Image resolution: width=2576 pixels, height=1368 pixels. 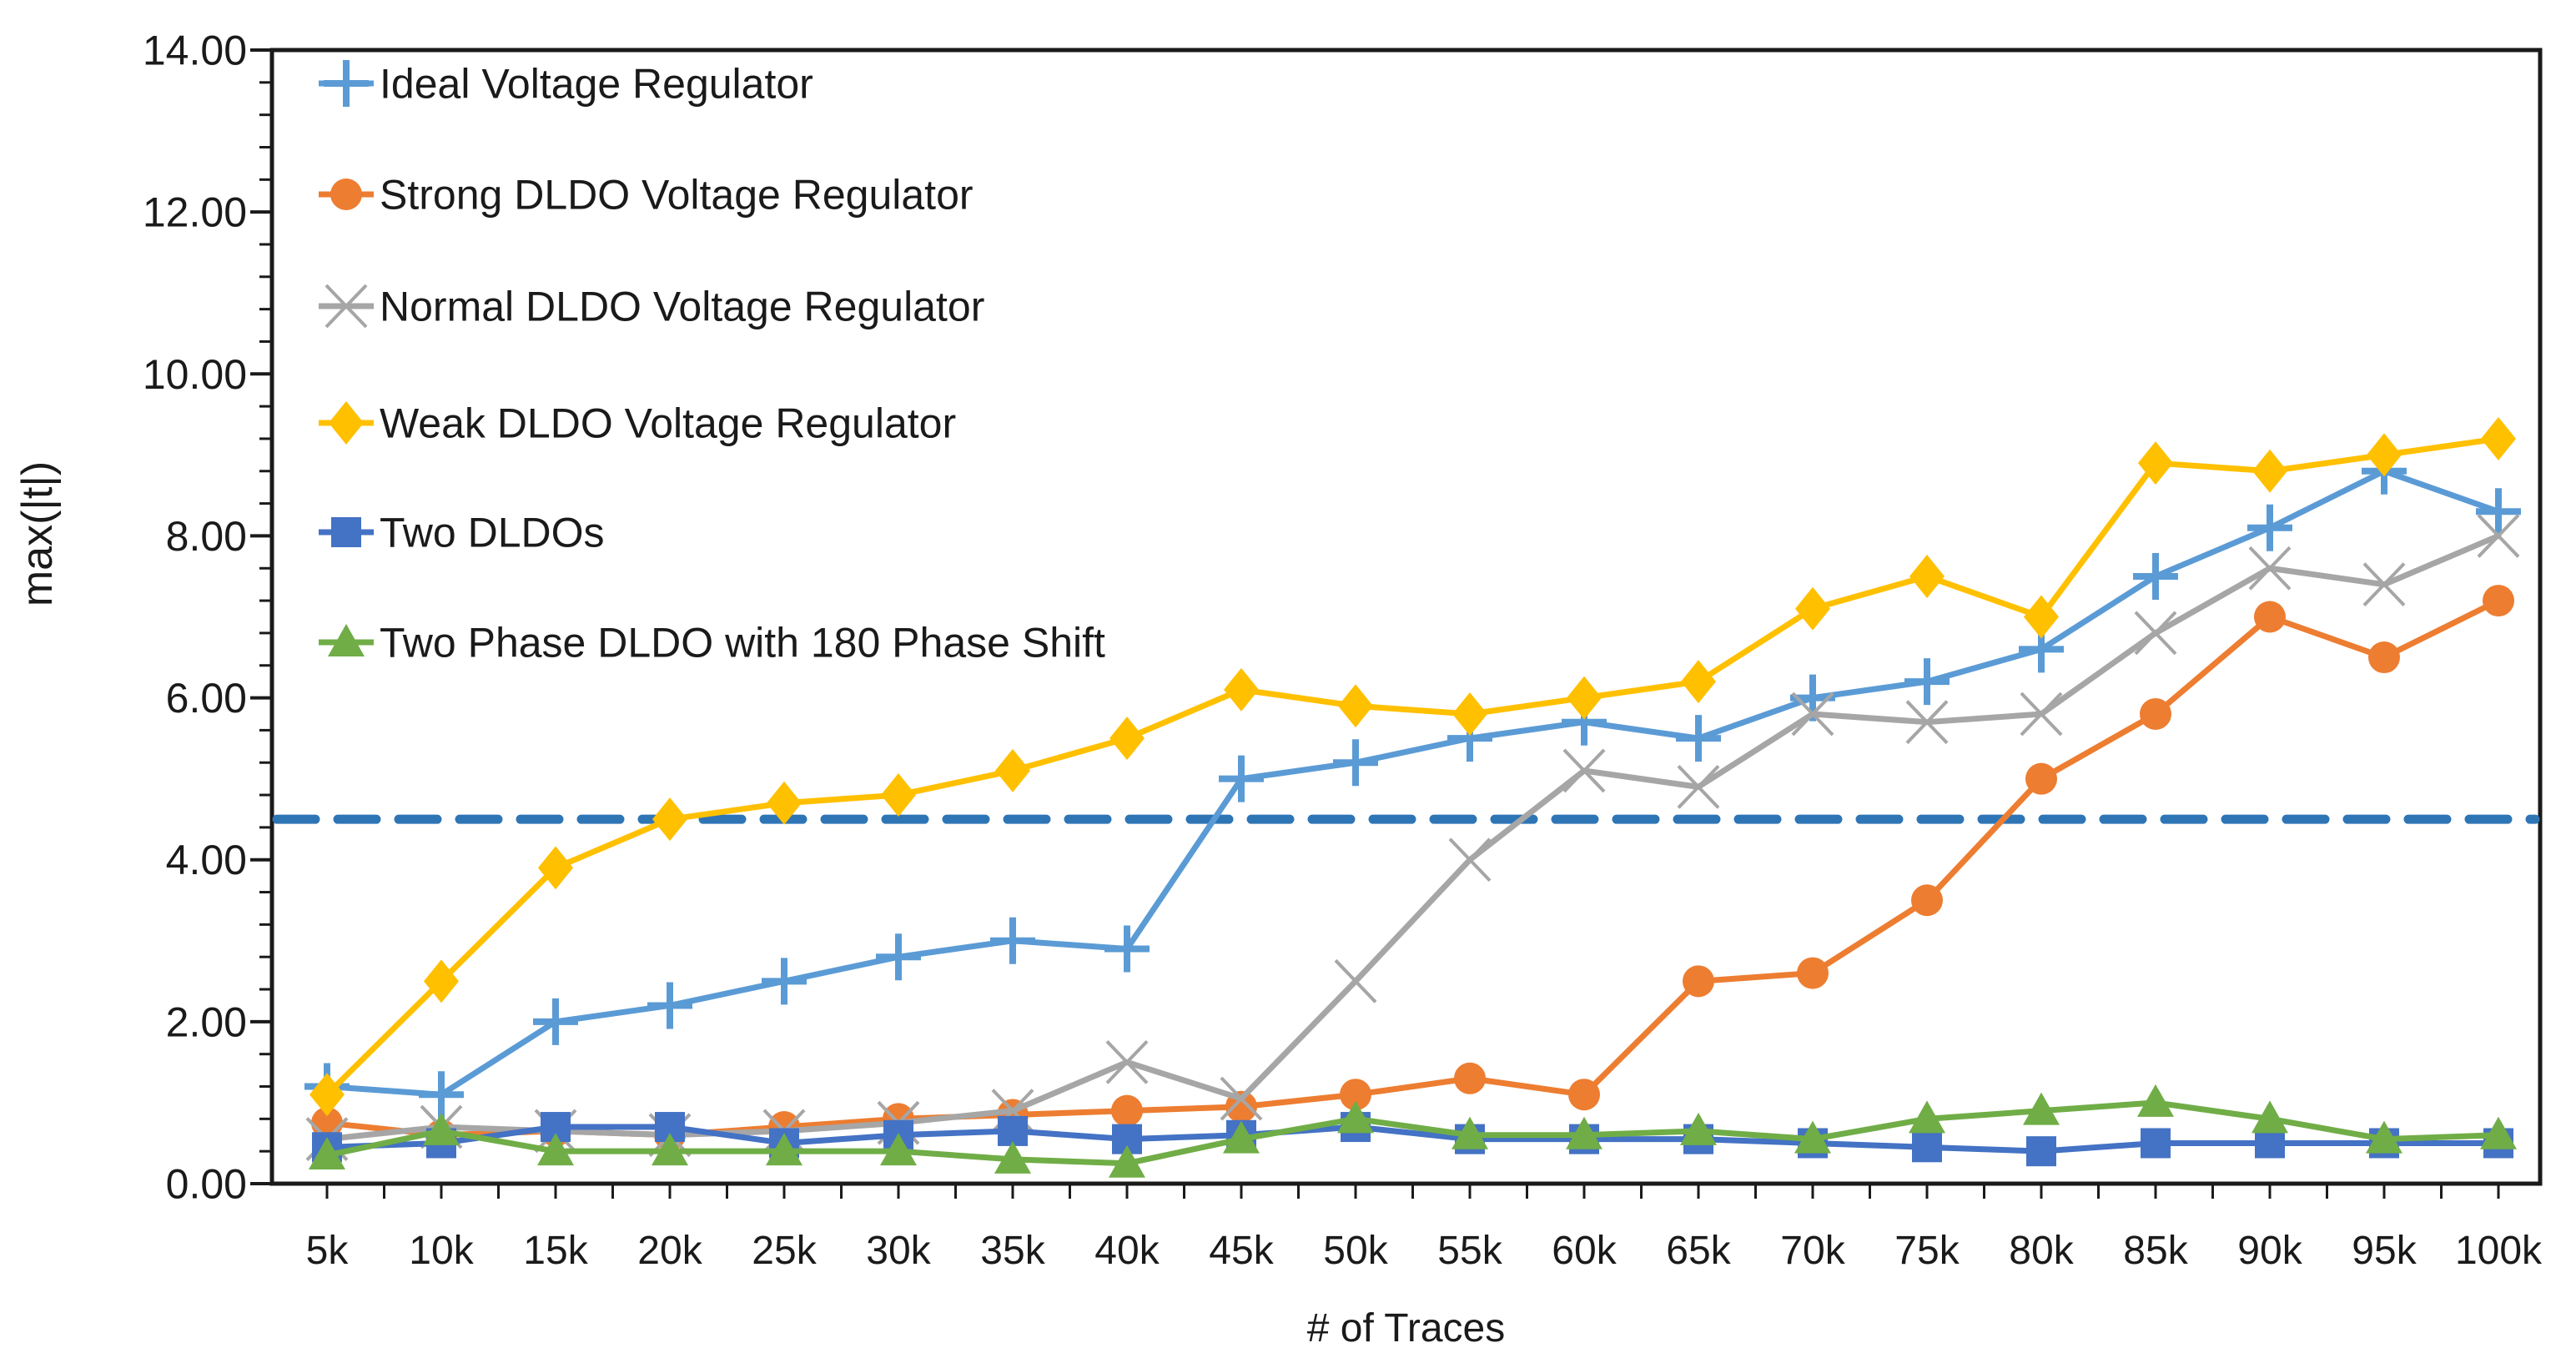 What do you see at coordinates (566, 84) in the screenshot?
I see `legend-item: Ideal Voltage Regulator` at bounding box center [566, 84].